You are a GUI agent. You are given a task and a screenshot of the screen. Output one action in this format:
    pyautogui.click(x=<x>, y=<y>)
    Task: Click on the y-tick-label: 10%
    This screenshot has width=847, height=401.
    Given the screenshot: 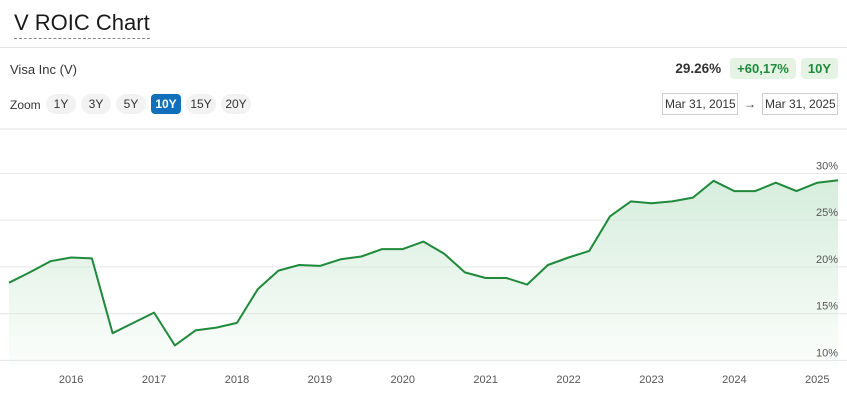 What is the action you would take?
    pyautogui.click(x=827, y=353)
    